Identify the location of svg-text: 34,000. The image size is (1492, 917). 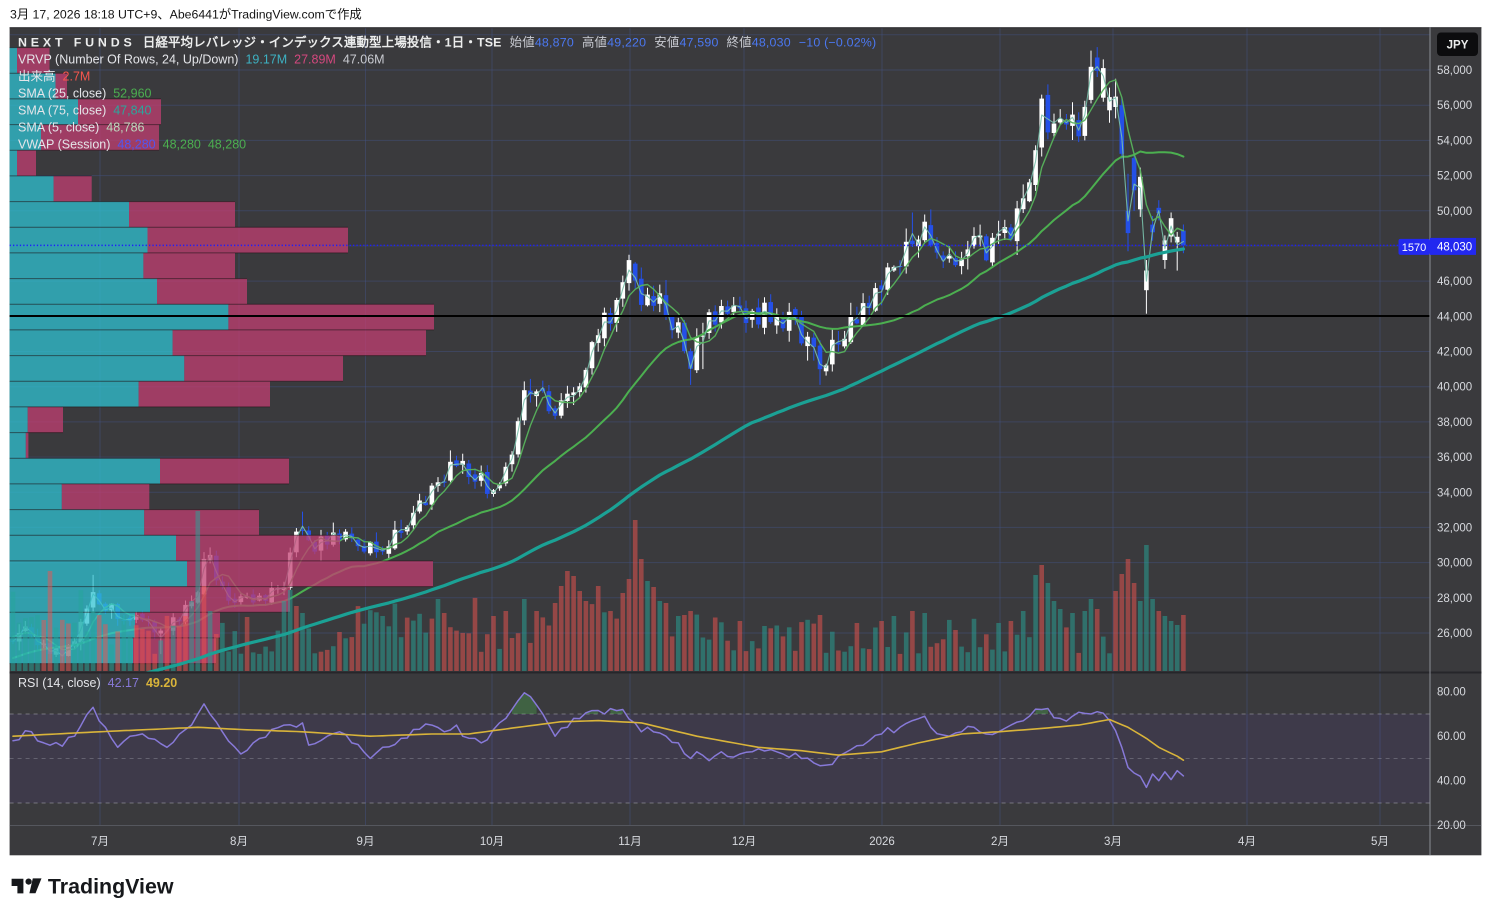
(1454, 493).